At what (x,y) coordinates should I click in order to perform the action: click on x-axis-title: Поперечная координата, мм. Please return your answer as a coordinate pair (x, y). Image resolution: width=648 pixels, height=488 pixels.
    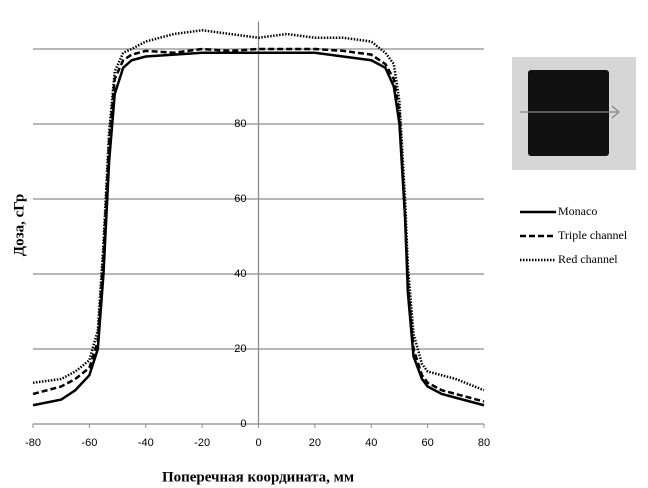
    Looking at the image, I should click on (258, 477).